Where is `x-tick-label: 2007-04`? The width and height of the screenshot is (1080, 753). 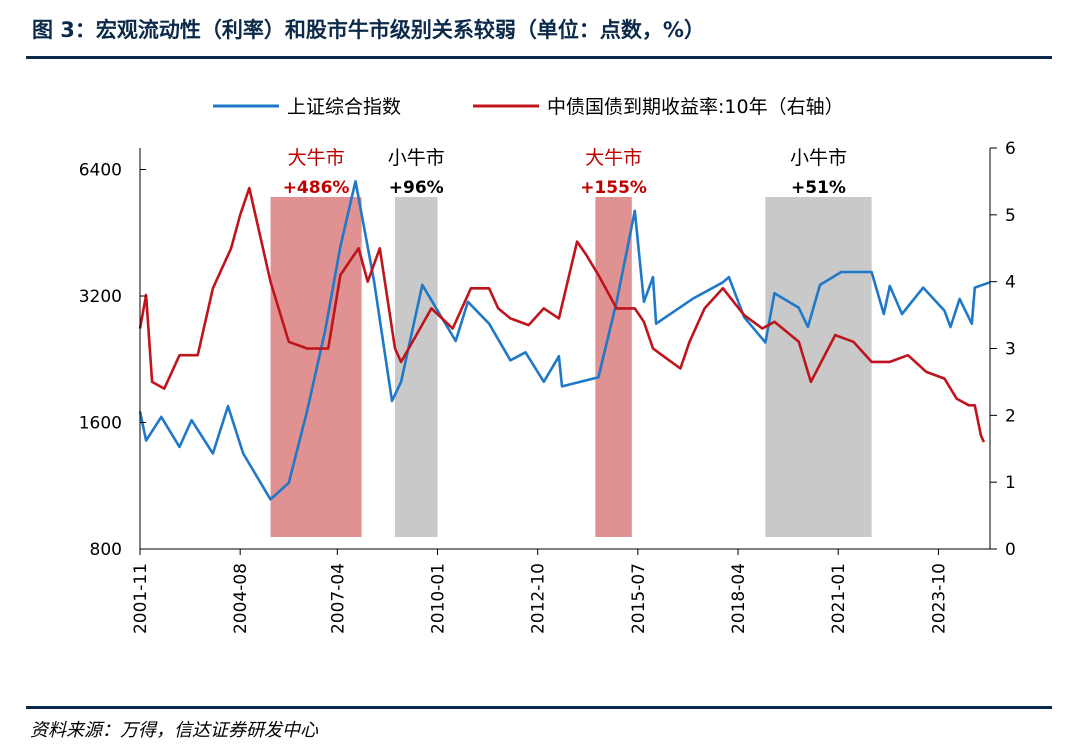
x-tick-label: 2007-04 is located at coordinates (338, 598).